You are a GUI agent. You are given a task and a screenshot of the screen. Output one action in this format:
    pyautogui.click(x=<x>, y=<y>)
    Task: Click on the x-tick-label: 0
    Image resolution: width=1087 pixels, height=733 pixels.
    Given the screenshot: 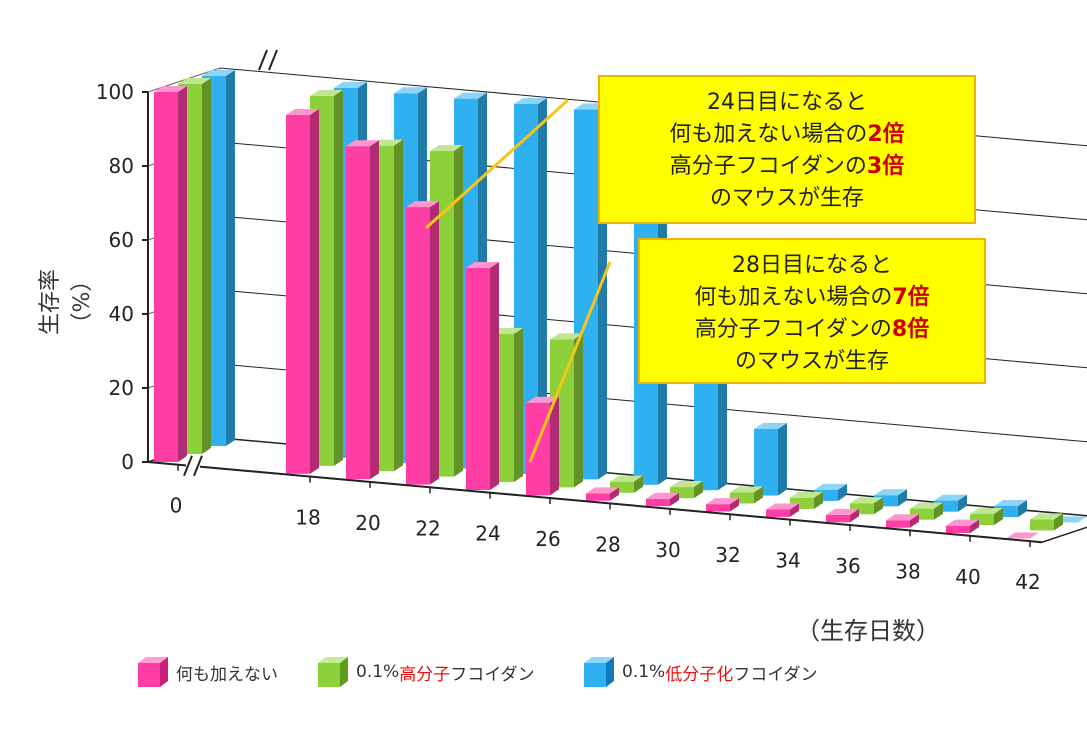 What is the action you would take?
    pyautogui.click(x=176, y=506)
    